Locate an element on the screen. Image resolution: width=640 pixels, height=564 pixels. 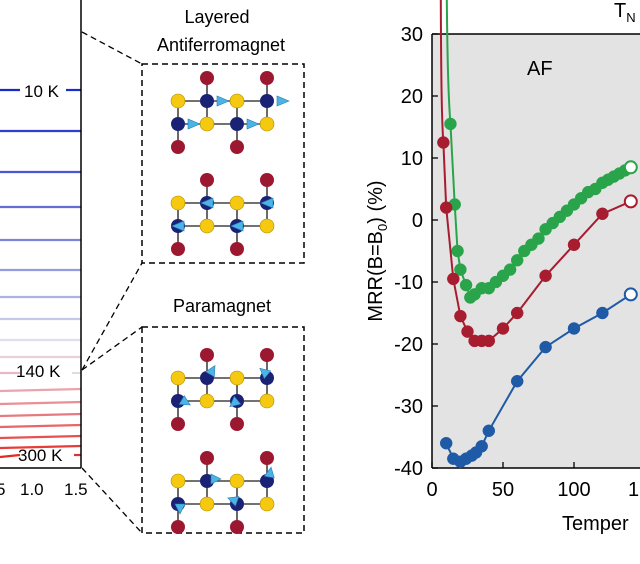
x-tick-label: 50 is located at coordinates (503, 490).